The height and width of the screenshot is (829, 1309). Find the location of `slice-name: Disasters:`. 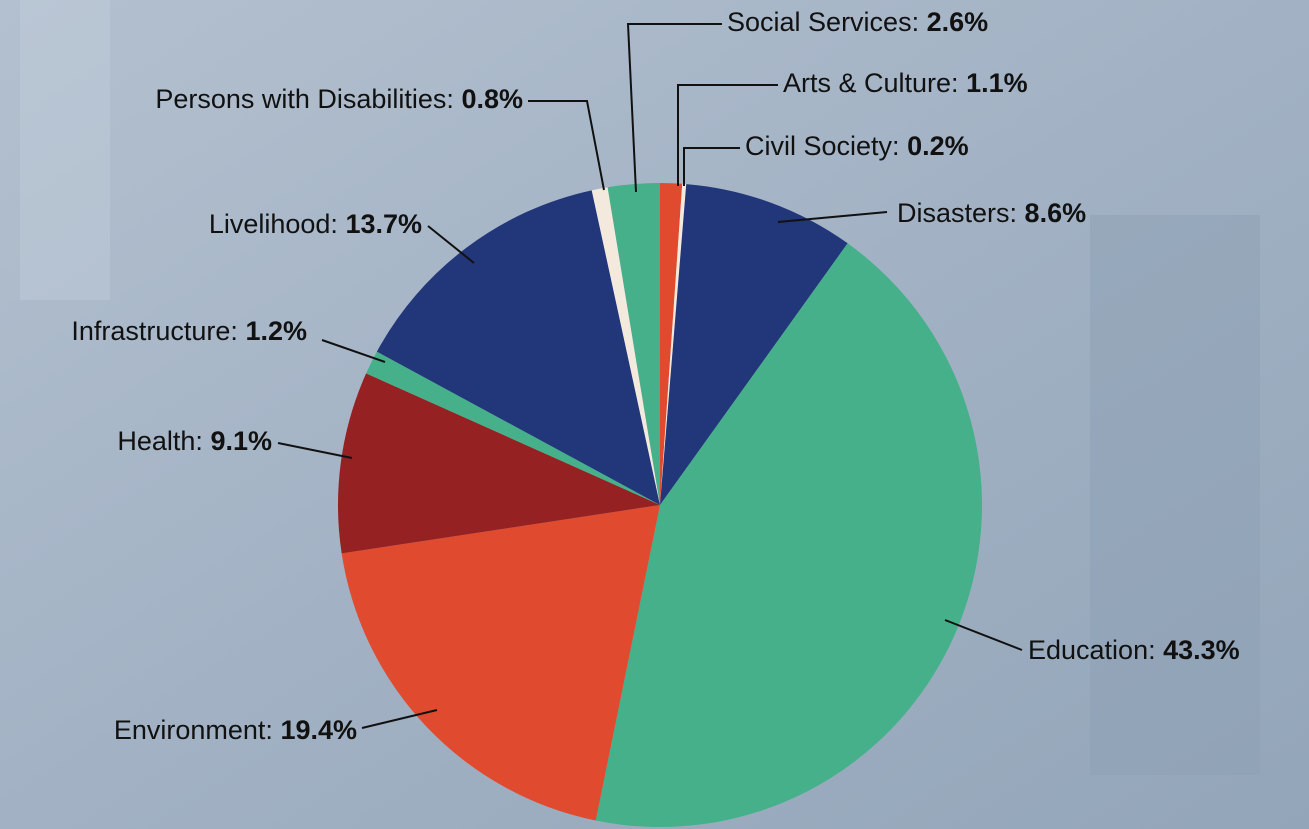

slice-name: Disasters: is located at coordinates (957, 213).